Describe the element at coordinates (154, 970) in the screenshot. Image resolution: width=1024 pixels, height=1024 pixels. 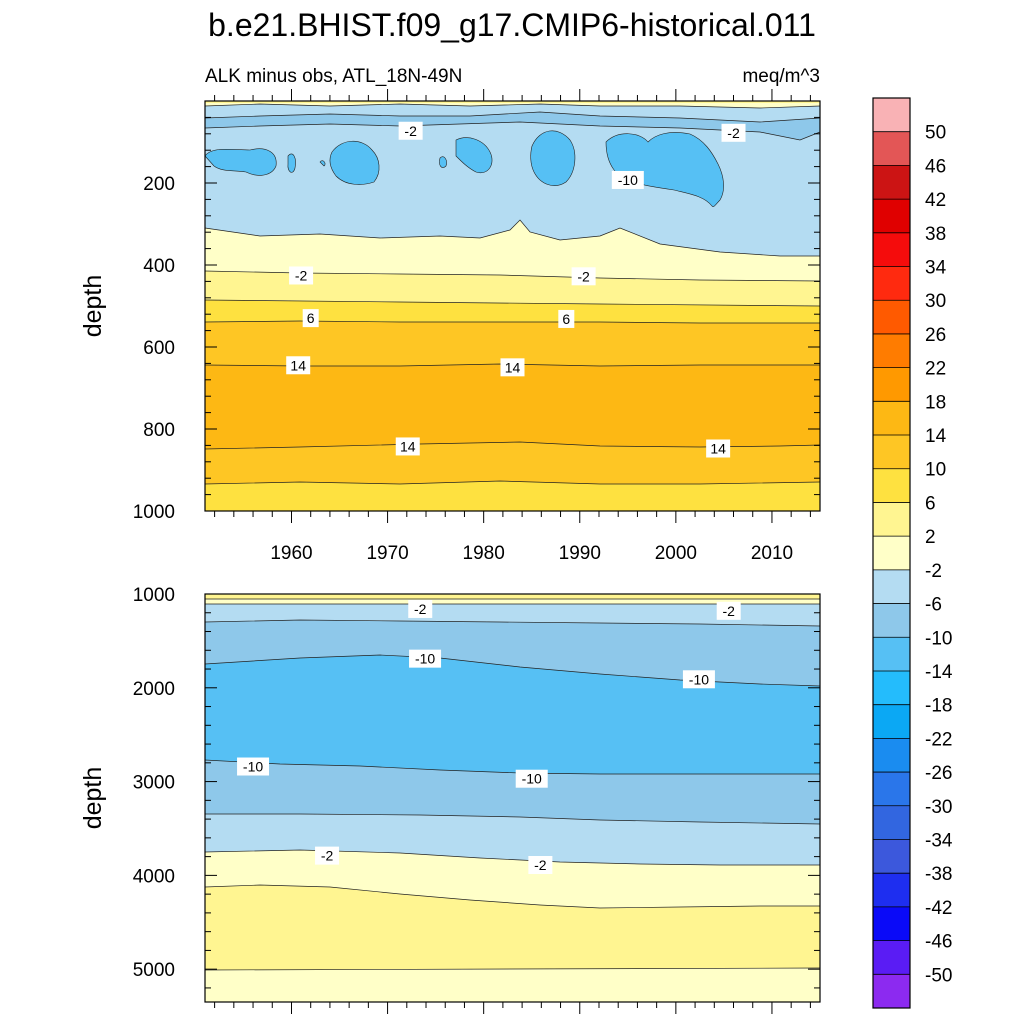
I see `lower-y-tick-label: 5000` at that location.